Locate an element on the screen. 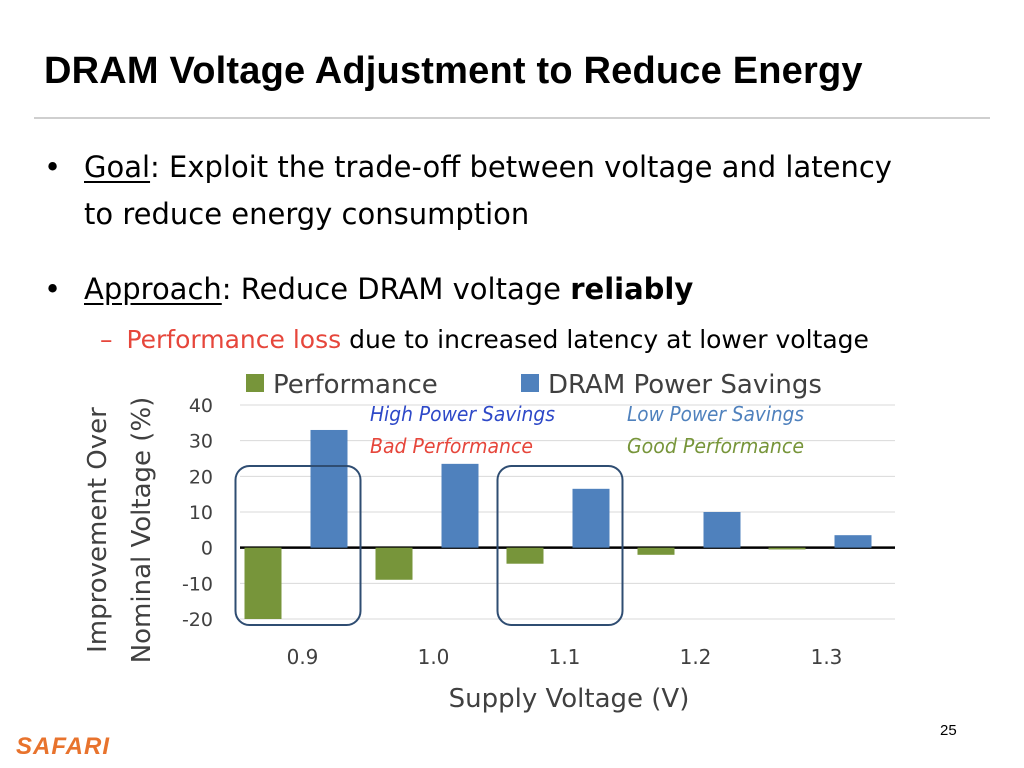 The width and height of the screenshot is (1024, 768). y-tick-label: -20 is located at coordinates (197, 620).